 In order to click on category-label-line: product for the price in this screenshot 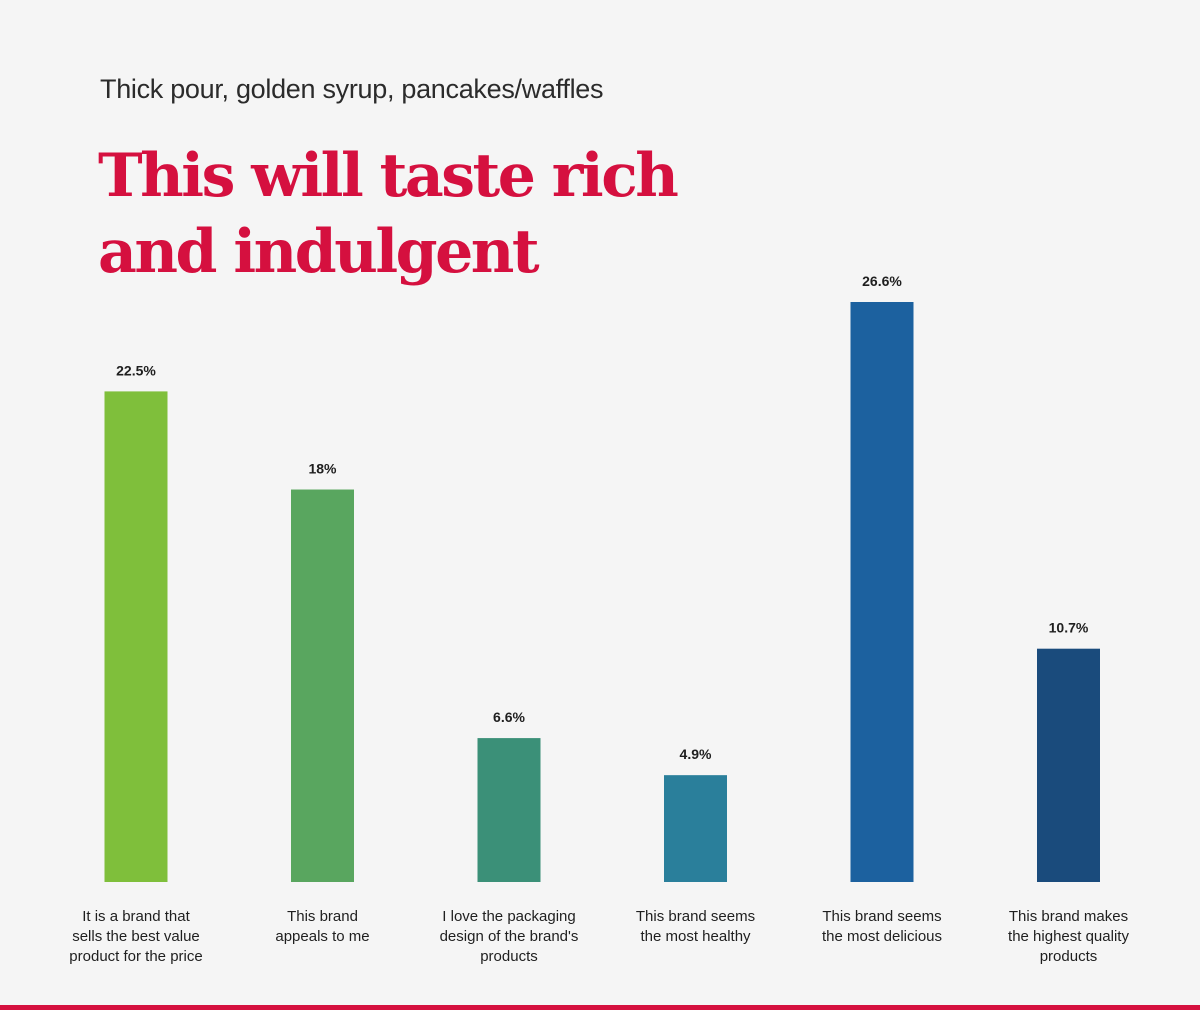, I will do `click(136, 956)`.